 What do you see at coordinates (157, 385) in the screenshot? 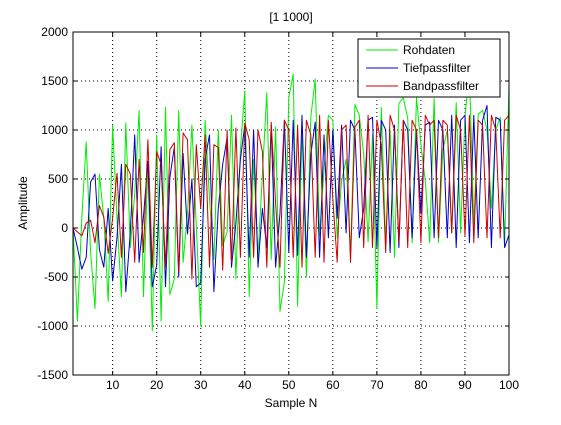
I see `x-tick-label: 20` at bounding box center [157, 385].